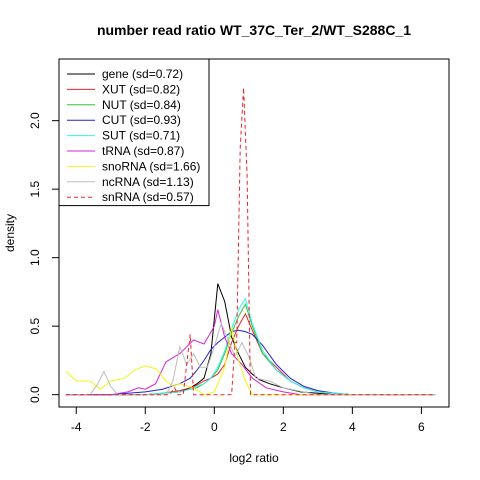 Image resolution: width=480 pixels, height=480 pixels. Describe the element at coordinates (35, 326) in the screenshot. I see `y-tick-label: 0.5` at that location.